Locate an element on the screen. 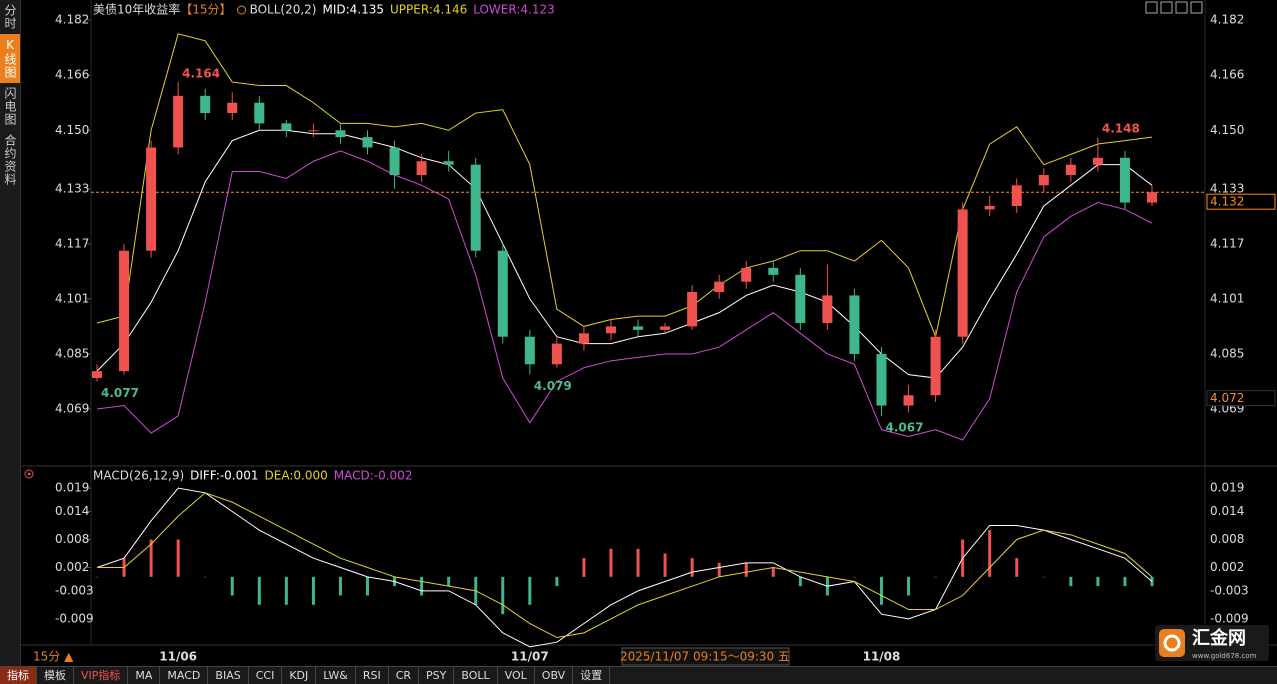  toolbar-button: MACD is located at coordinates (184, 675).